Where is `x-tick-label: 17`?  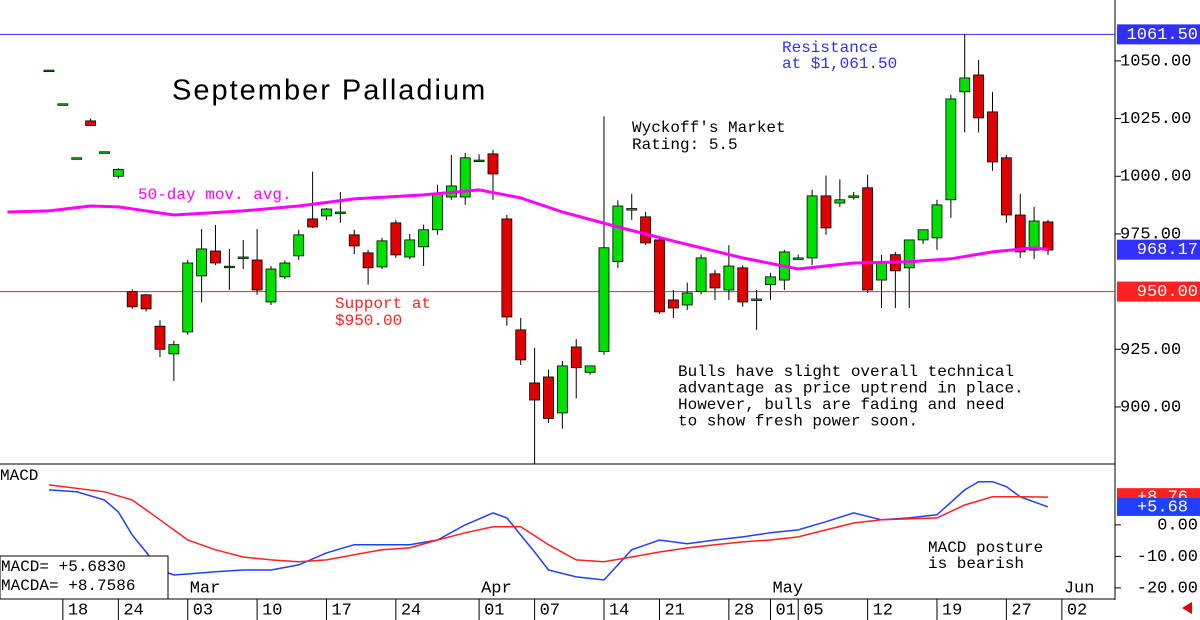 x-tick-label: 17 is located at coordinates (341, 610).